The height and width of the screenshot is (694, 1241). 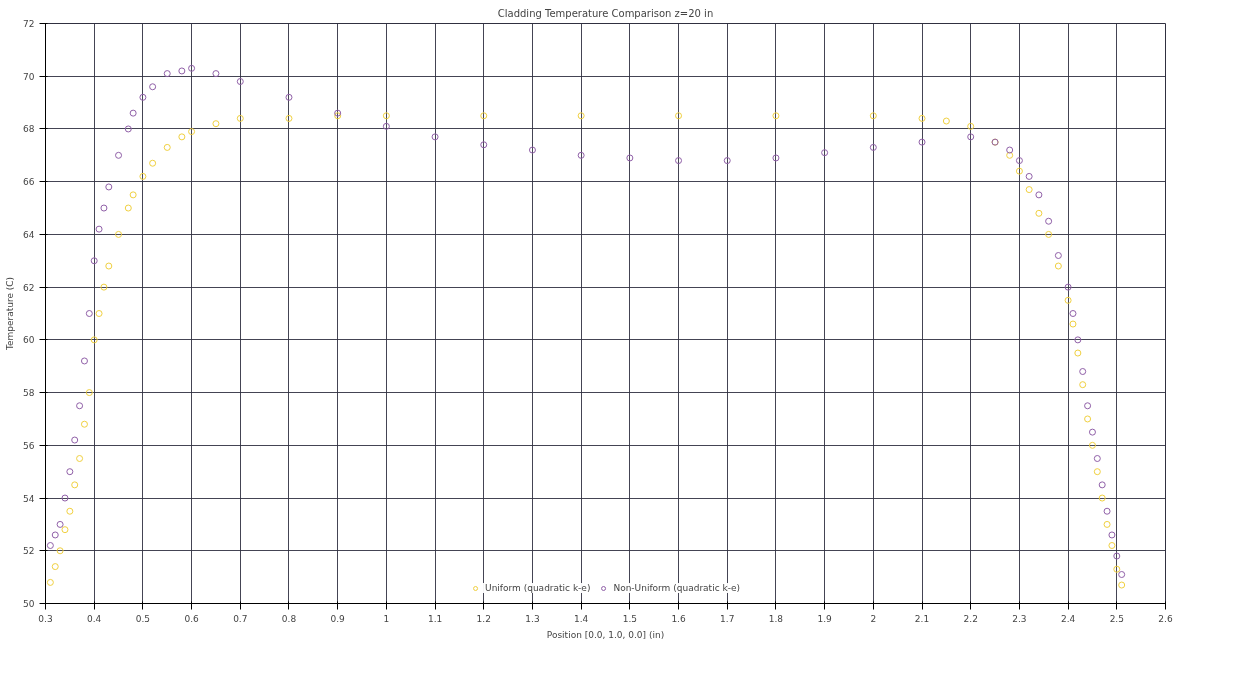 What do you see at coordinates (435, 618) in the screenshot?
I see `x-tick-label: 1.1` at bounding box center [435, 618].